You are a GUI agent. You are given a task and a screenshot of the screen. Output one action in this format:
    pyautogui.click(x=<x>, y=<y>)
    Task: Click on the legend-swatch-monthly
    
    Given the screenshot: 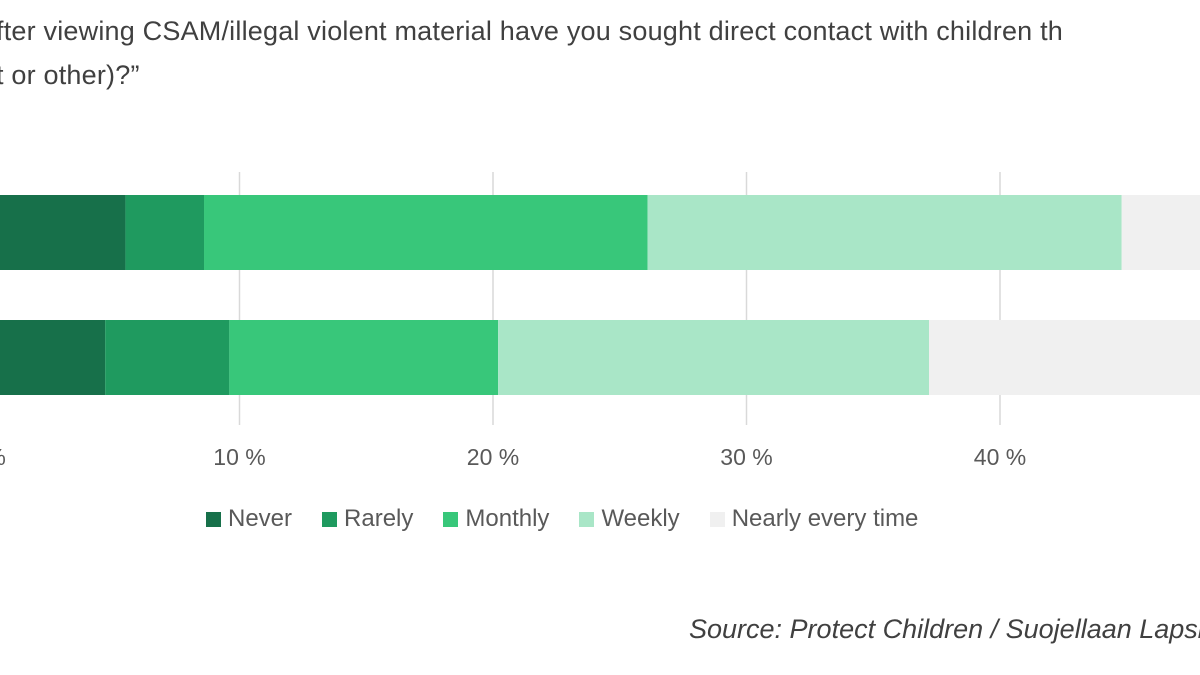 What is the action you would take?
    pyautogui.click(x=451, y=519)
    